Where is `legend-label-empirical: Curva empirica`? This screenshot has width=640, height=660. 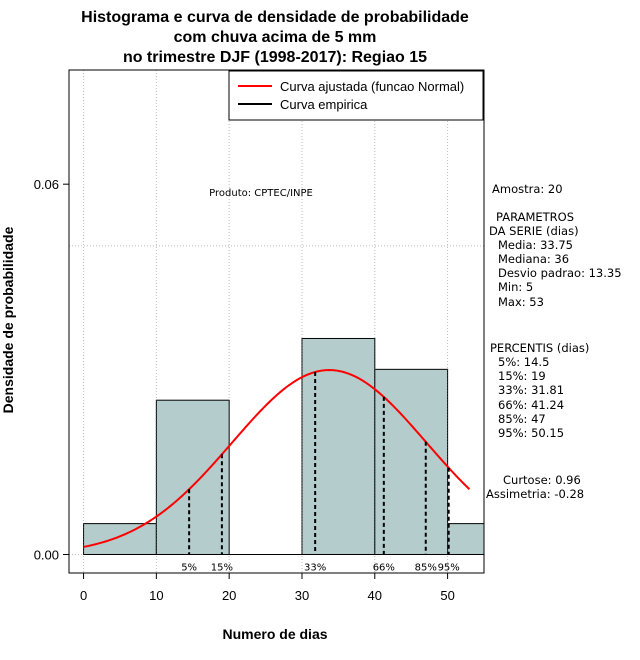 legend-label-empirical: Curva empirica is located at coordinates (324, 104).